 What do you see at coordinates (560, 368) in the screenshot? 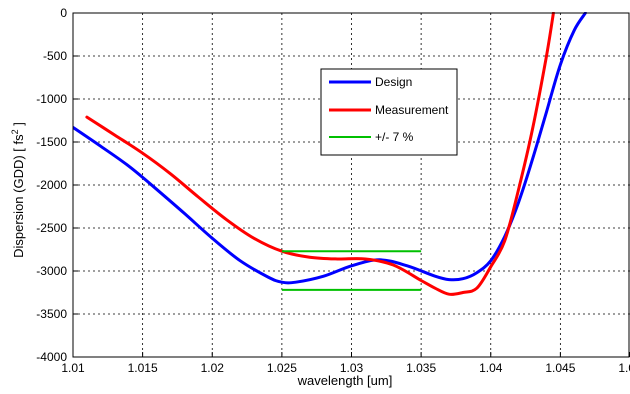
I see `x-tick-label: 1.045` at bounding box center [560, 368].